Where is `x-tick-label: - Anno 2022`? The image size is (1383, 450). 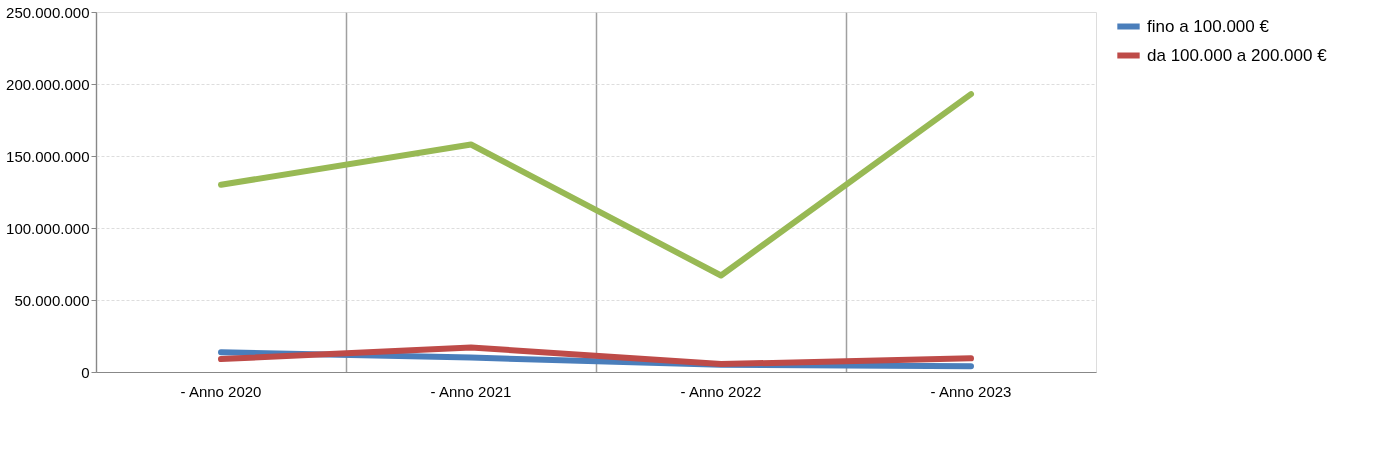
x-tick-label: - Anno 2022 is located at coordinates (721, 391).